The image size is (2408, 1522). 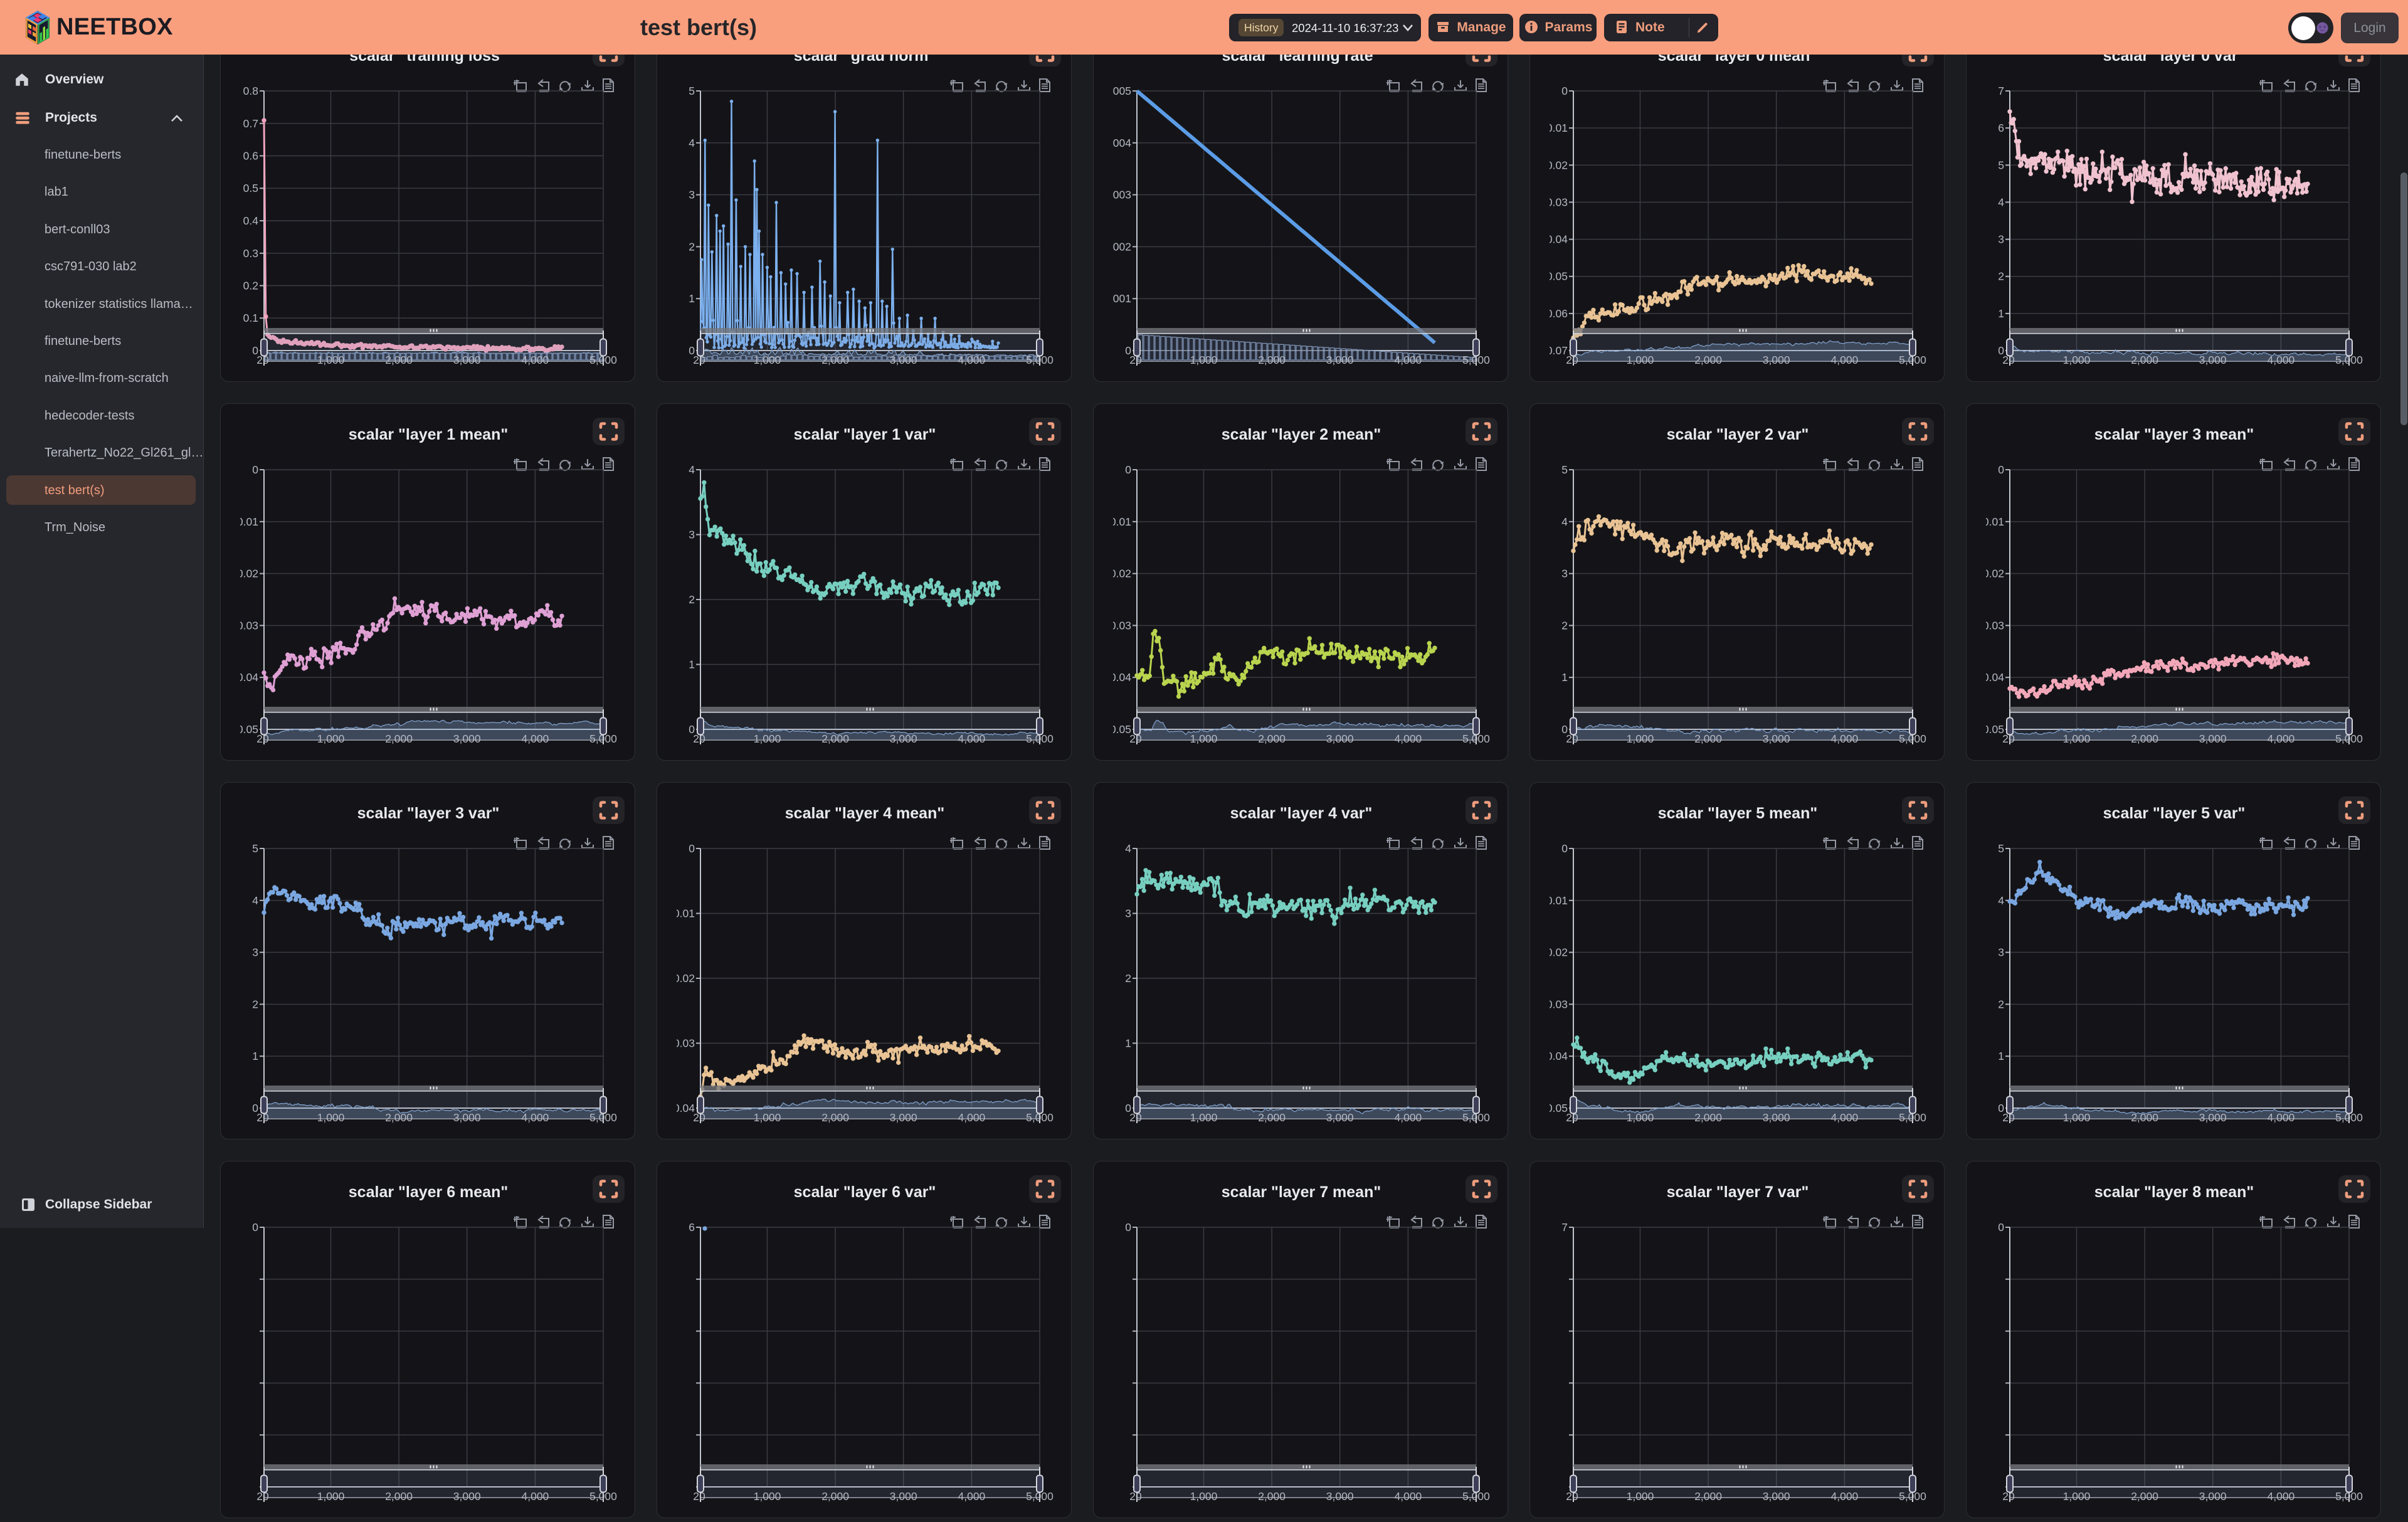 What do you see at coordinates (2001, 128) in the screenshot?
I see `svg-text: 6` at bounding box center [2001, 128].